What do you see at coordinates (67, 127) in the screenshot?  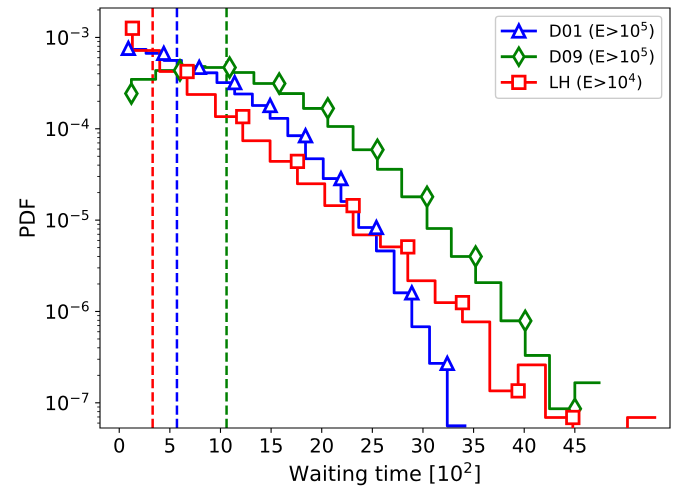 I see `y-tick-label: 10$^{−4}$` at bounding box center [67, 127].